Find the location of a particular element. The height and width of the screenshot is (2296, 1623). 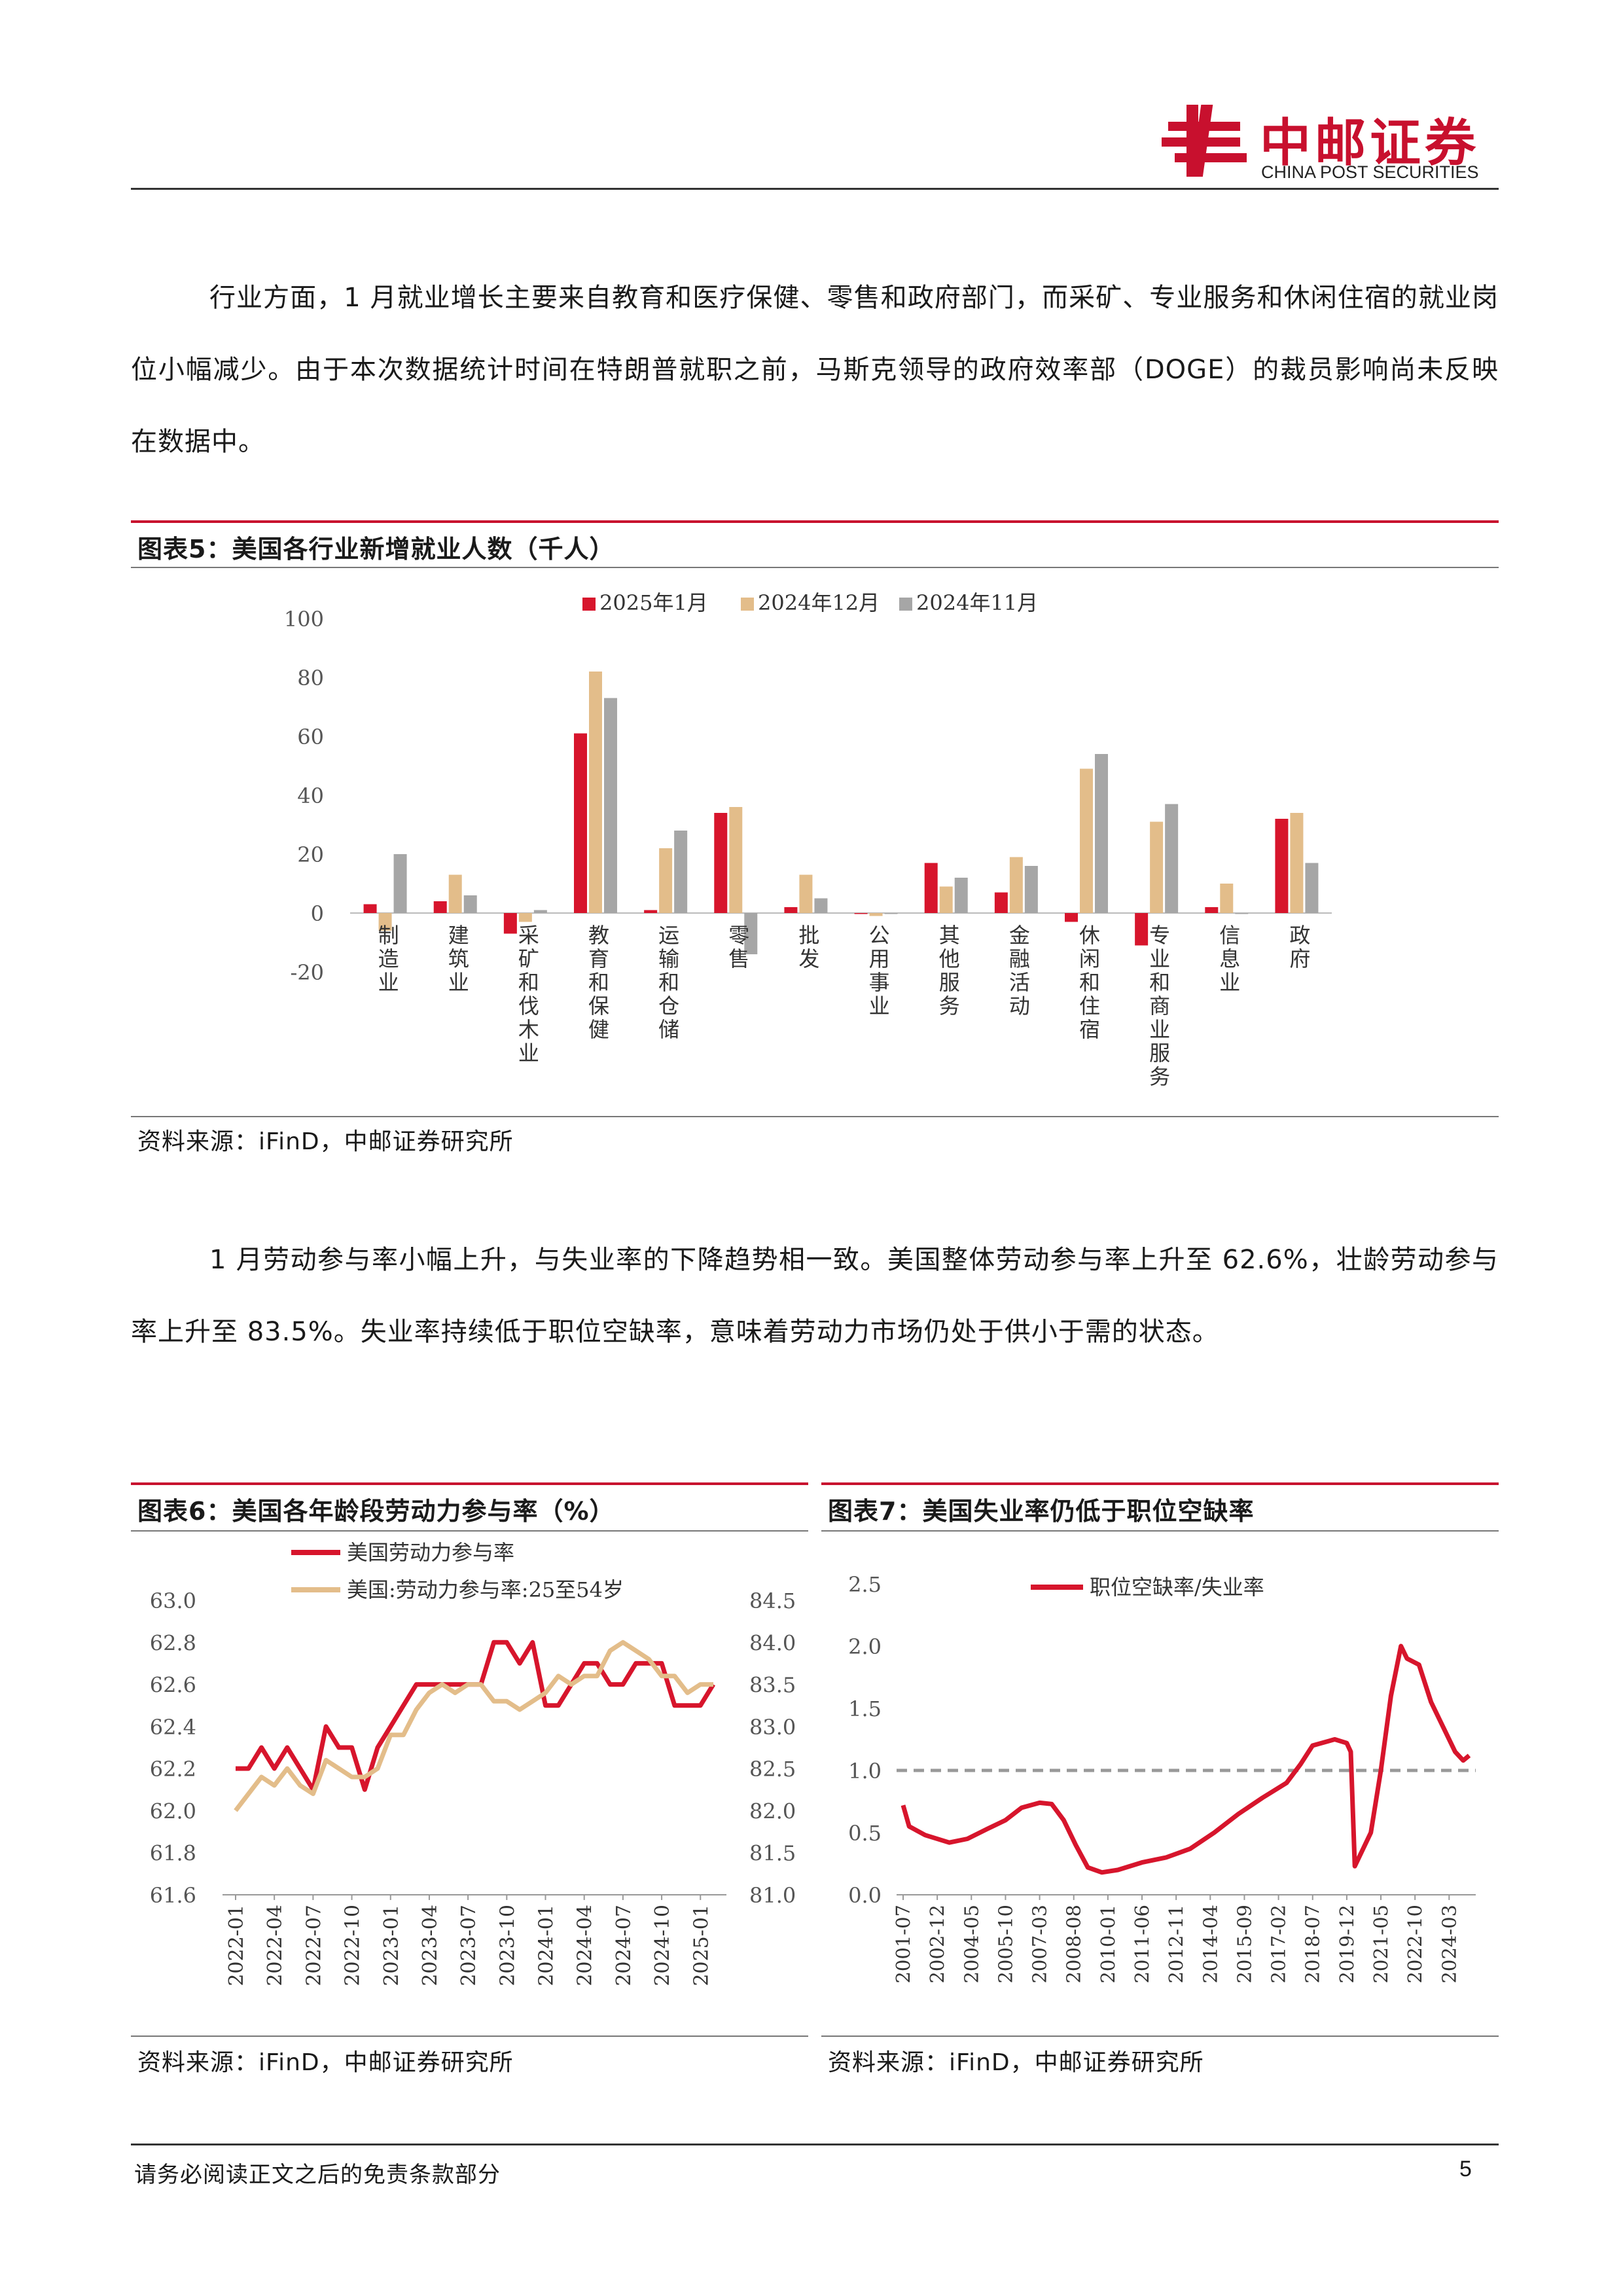

x-category-label: 制造业 is located at coordinates (389, 959).